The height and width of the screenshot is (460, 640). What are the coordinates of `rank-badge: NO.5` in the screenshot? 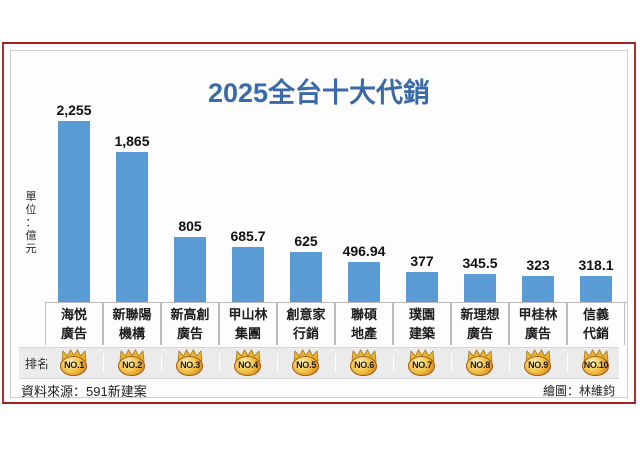 It's located at (306, 363).